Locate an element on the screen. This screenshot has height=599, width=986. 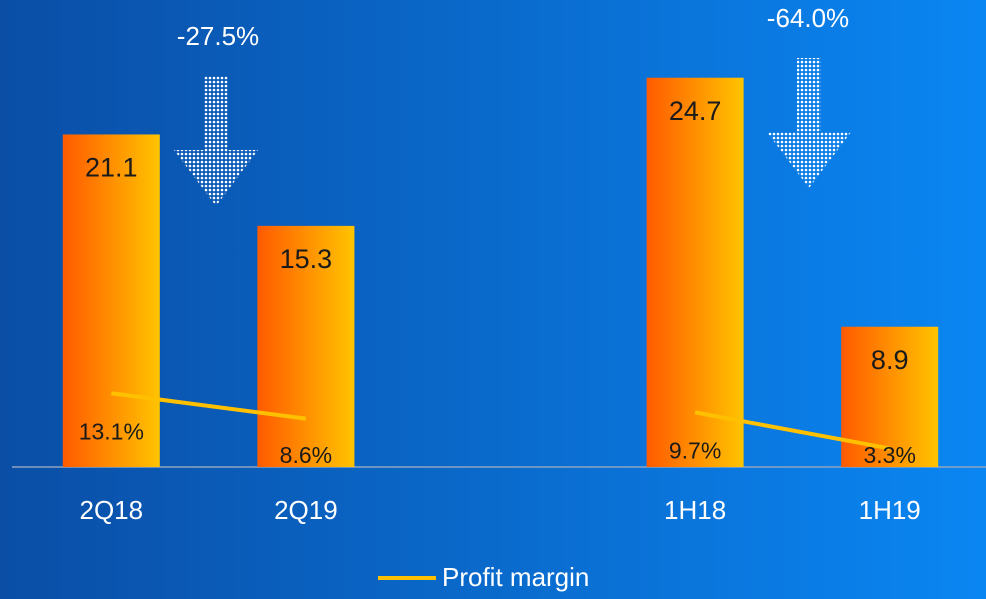
legend-label: Profit margin is located at coordinates (515, 577).